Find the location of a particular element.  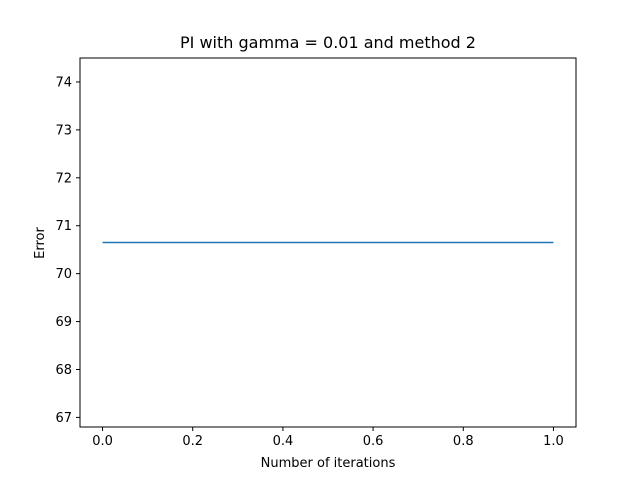

x-tick-label: 0.8 is located at coordinates (463, 441).